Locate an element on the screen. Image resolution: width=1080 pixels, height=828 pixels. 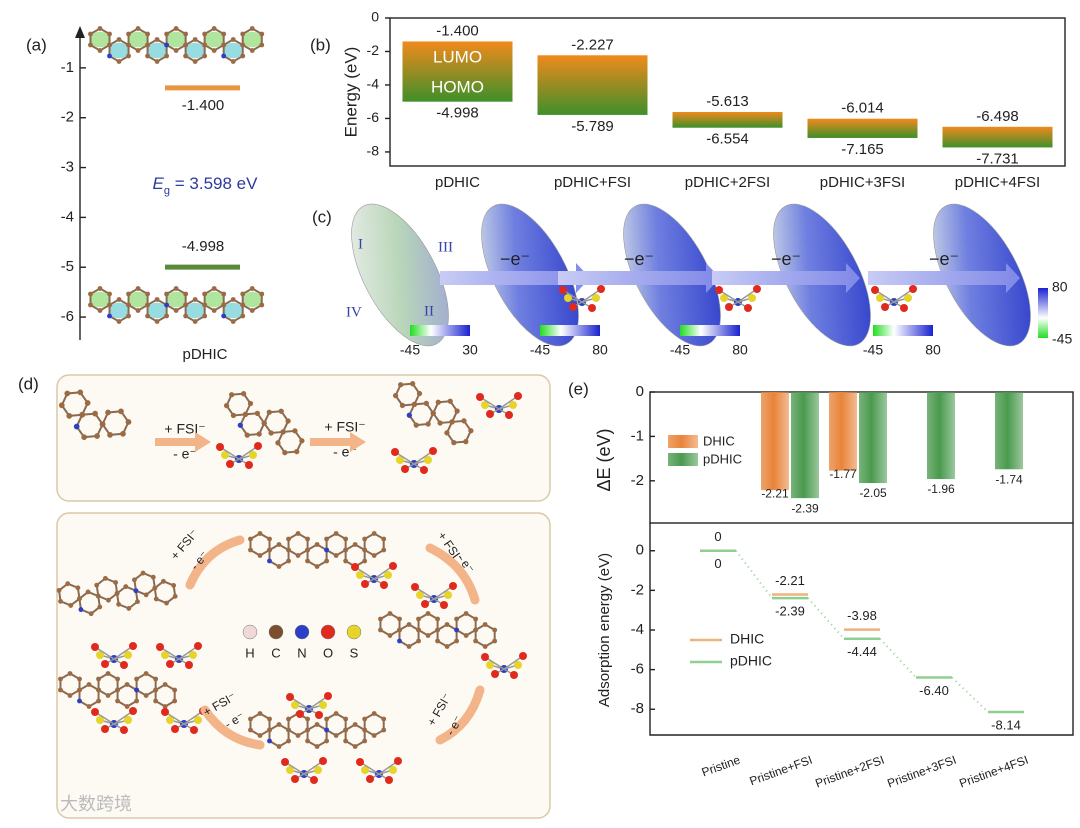
legend-label: HOMO is located at coordinates (457, 86).